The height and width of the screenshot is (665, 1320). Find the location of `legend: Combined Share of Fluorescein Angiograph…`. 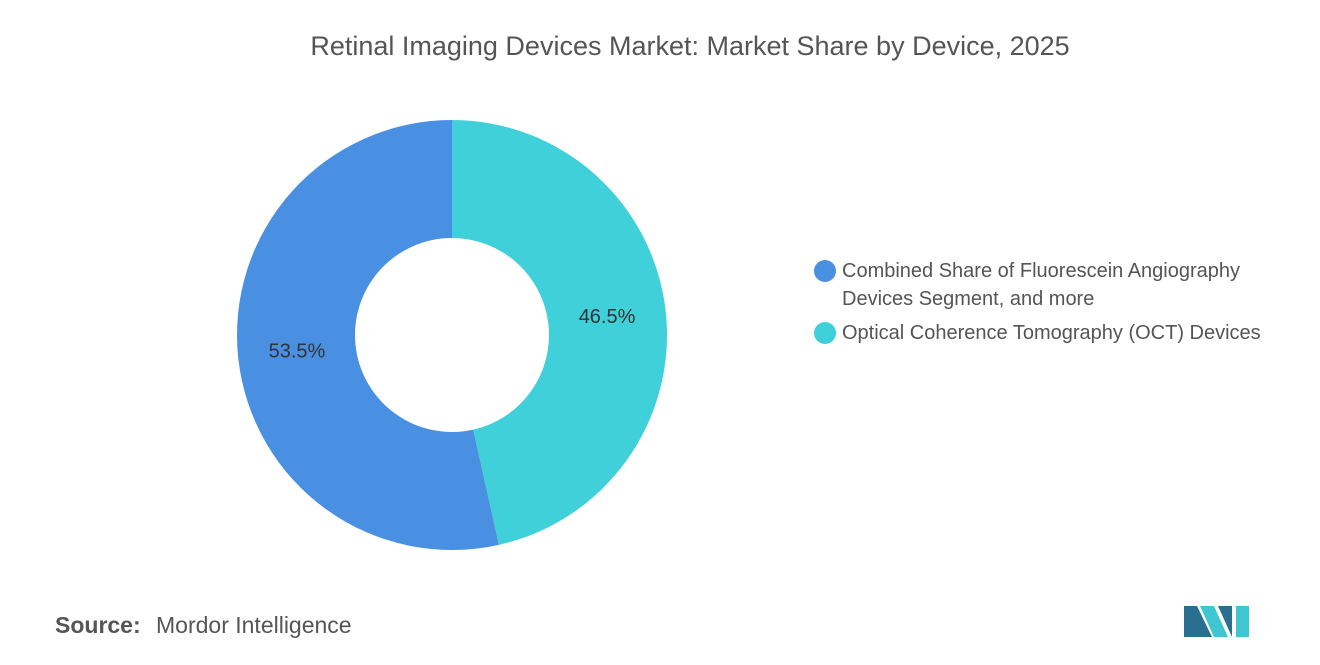

legend: Combined Share of Fluorescein Angiograph… is located at coordinates (1064, 305).